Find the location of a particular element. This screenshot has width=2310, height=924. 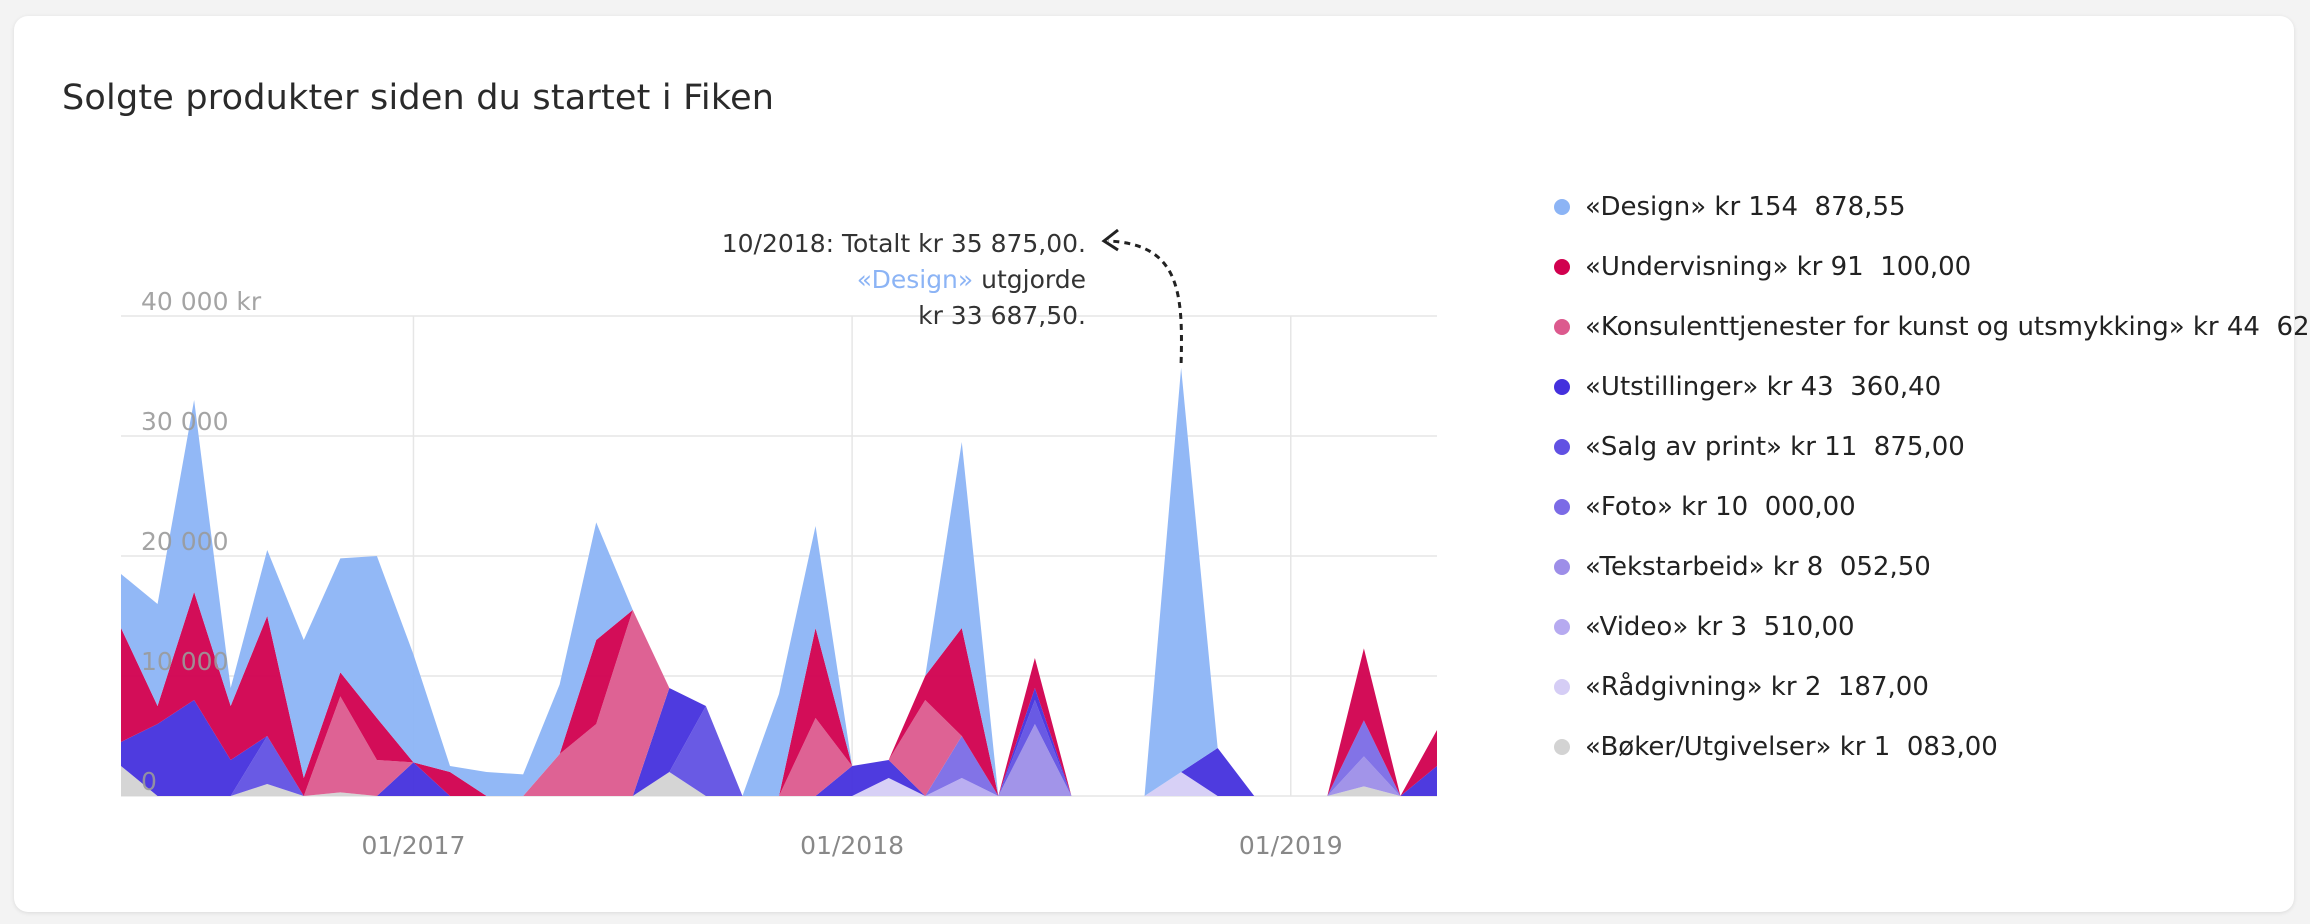

y-tick-label: 10 000 is located at coordinates (184, 661).